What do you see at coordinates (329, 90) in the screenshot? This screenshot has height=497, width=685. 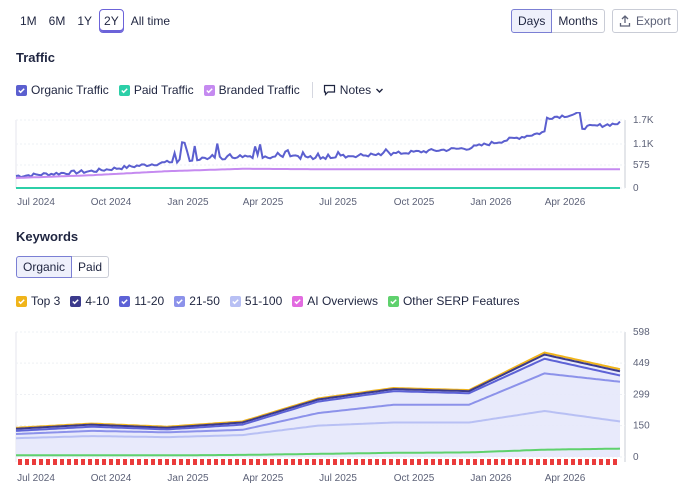 I see `note-icon` at bounding box center [329, 90].